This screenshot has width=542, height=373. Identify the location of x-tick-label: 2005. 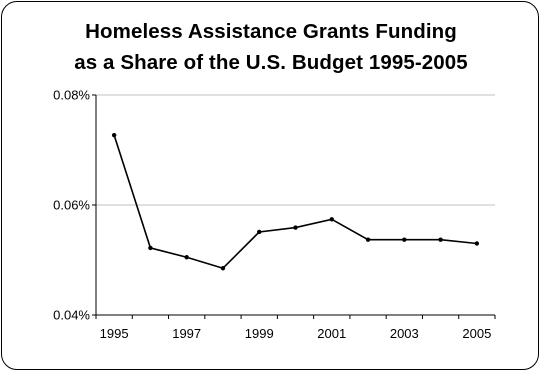
(476, 333).